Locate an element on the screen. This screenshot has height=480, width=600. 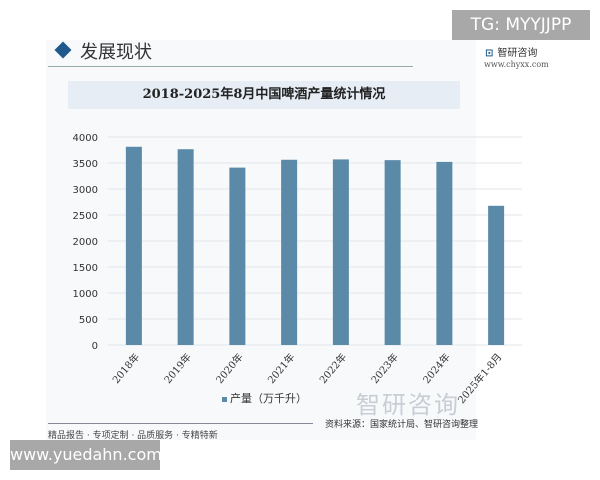
x-tick-label: 2023年 is located at coordinates (384, 369).